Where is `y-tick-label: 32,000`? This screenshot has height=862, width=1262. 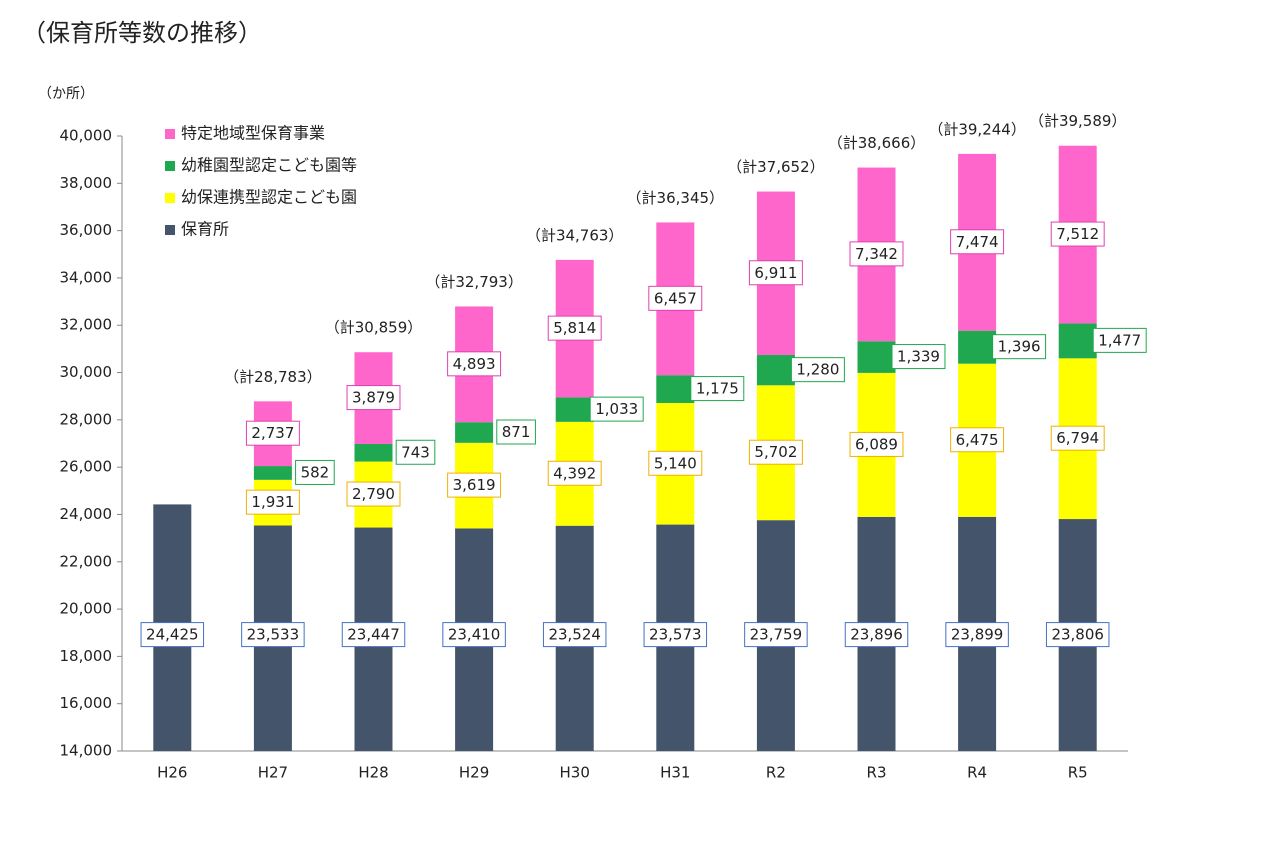
y-tick-label: 32,000 is located at coordinates (86, 325).